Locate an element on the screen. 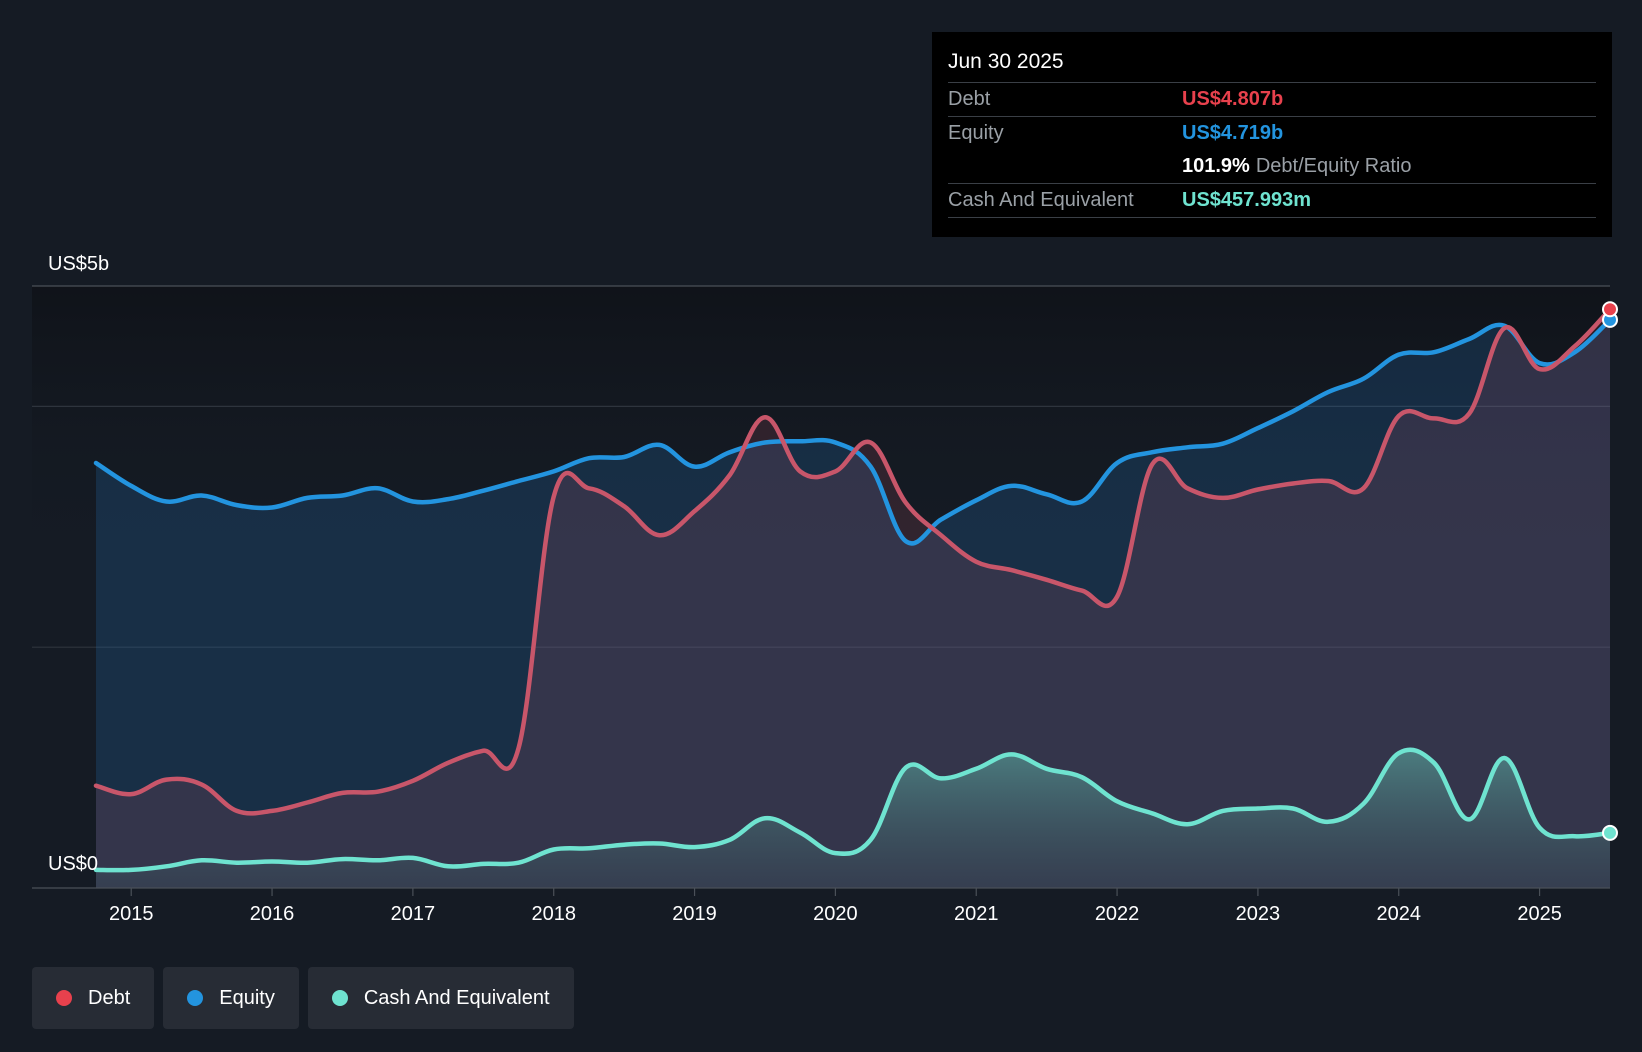 Image resolution: width=1642 pixels, height=1052 pixels. tooltip-equity-label: Equity is located at coordinates (976, 133).